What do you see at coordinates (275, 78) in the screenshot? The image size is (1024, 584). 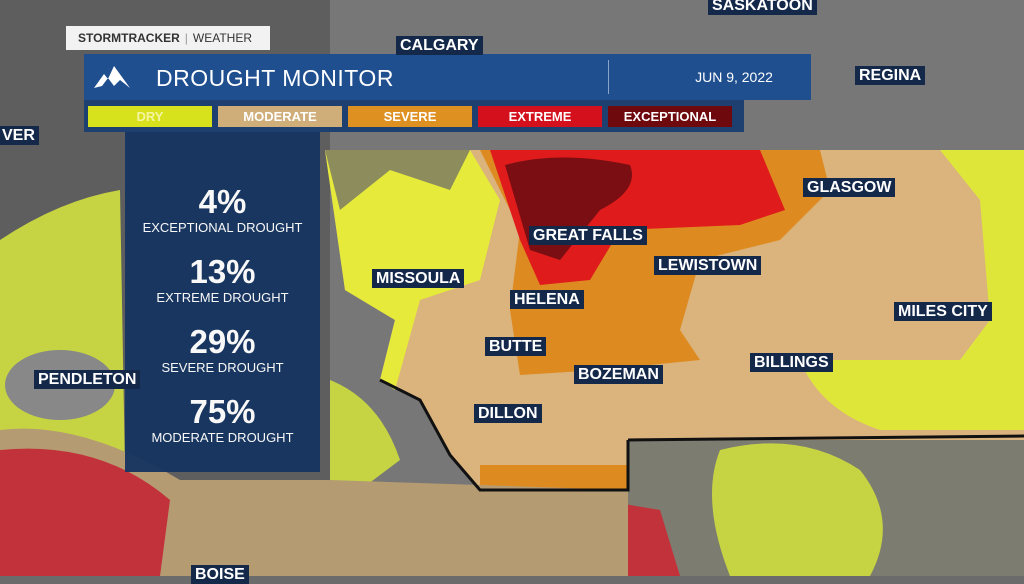 I see `page-title: DROUGHT MONITOR` at bounding box center [275, 78].